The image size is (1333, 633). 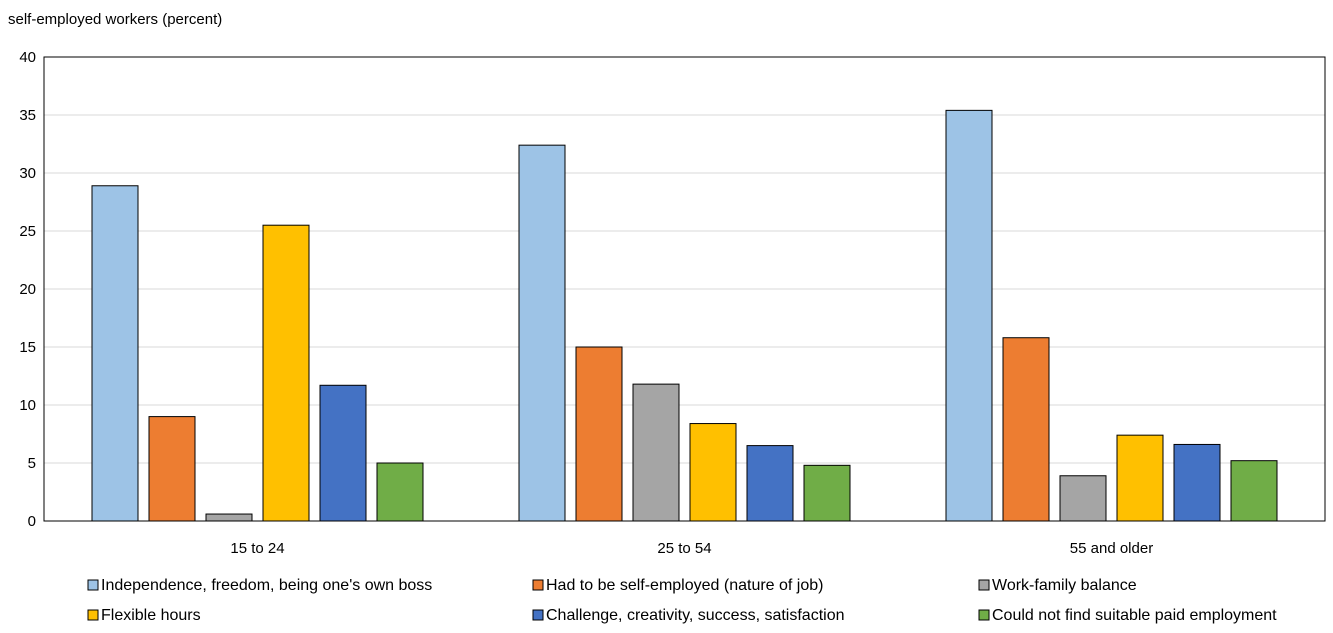 What do you see at coordinates (1111, 548) in the screenshot?
I see `x-category-label: 55 and older` at bounding box center [1111, 548].